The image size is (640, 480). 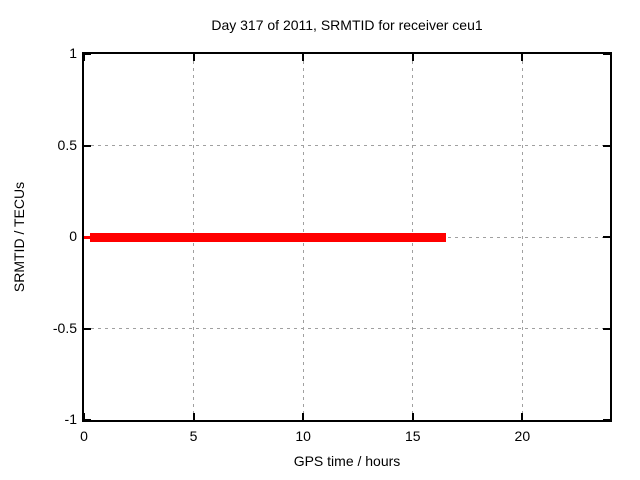 What do you see at coordinates (73, 236) in the screenshot?
I see `y-tick-label: 0` at bounding box center [73, 236].